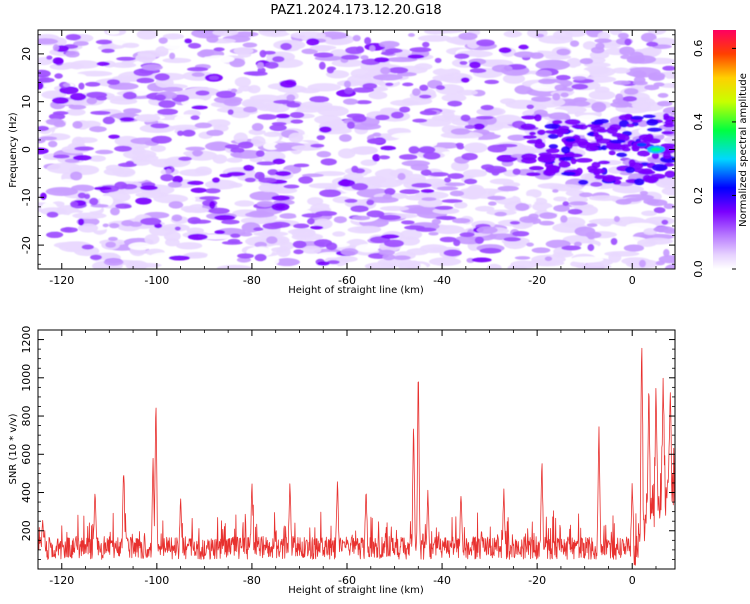  What do you see at coordinates (156, 280) in the screenshot?
I see `spectrogram-x-tick-label: -100` at bounding box center [156, 280].